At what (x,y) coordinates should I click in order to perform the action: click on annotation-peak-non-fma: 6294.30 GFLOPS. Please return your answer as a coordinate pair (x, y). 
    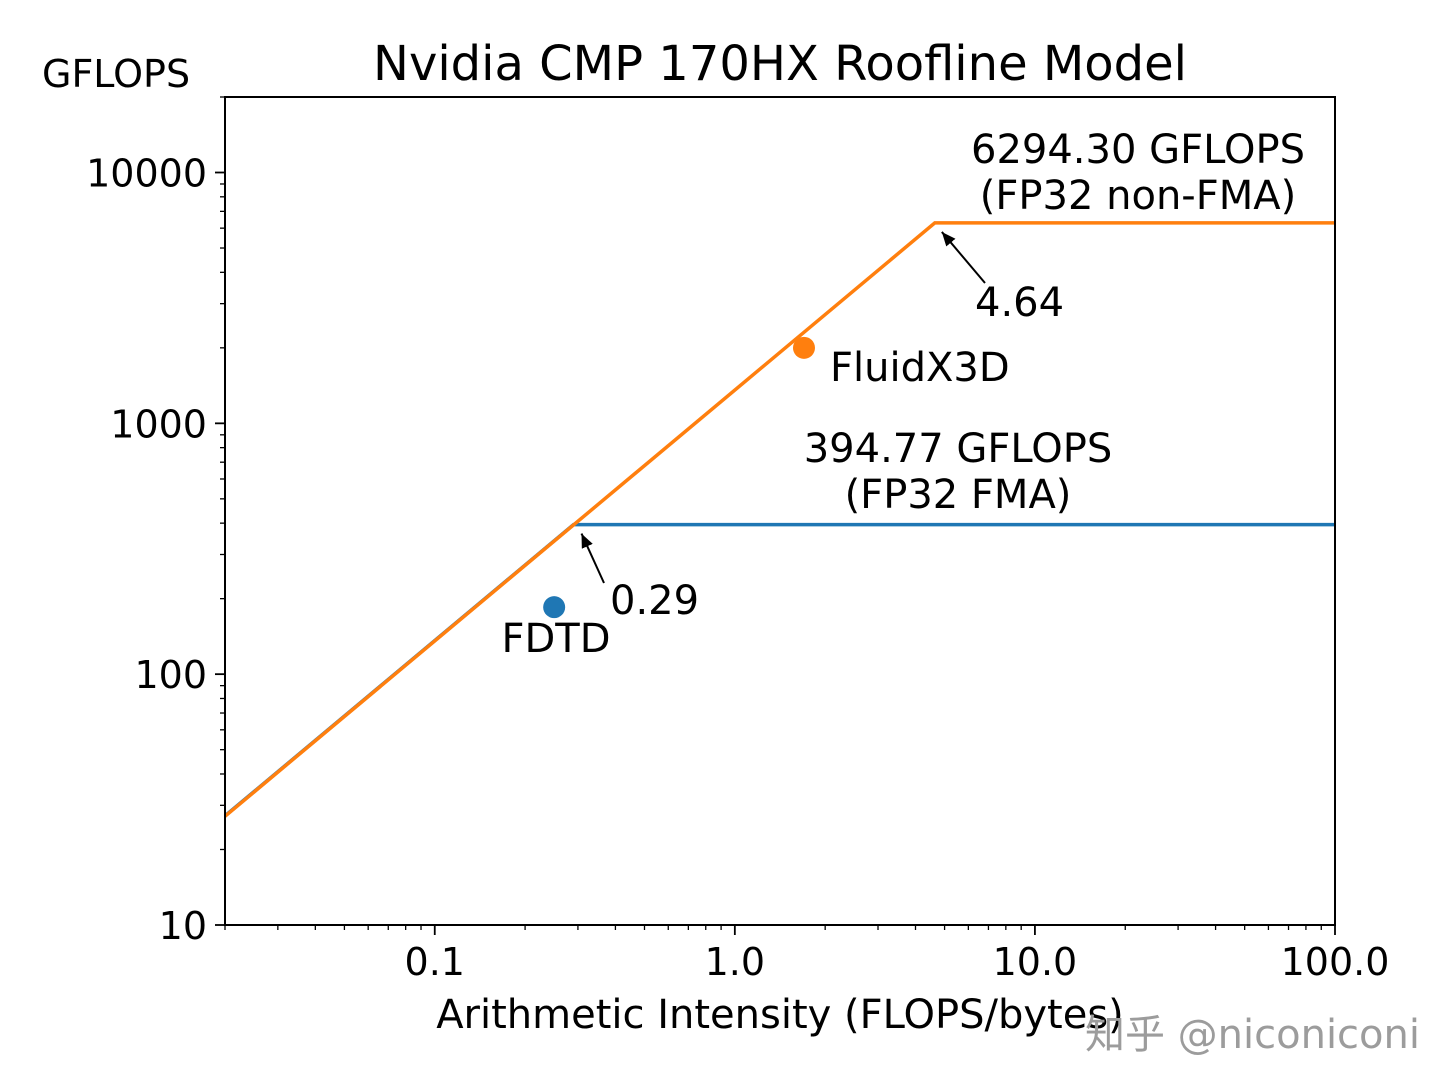
    Looking at the image, I should click on (1138, 150).